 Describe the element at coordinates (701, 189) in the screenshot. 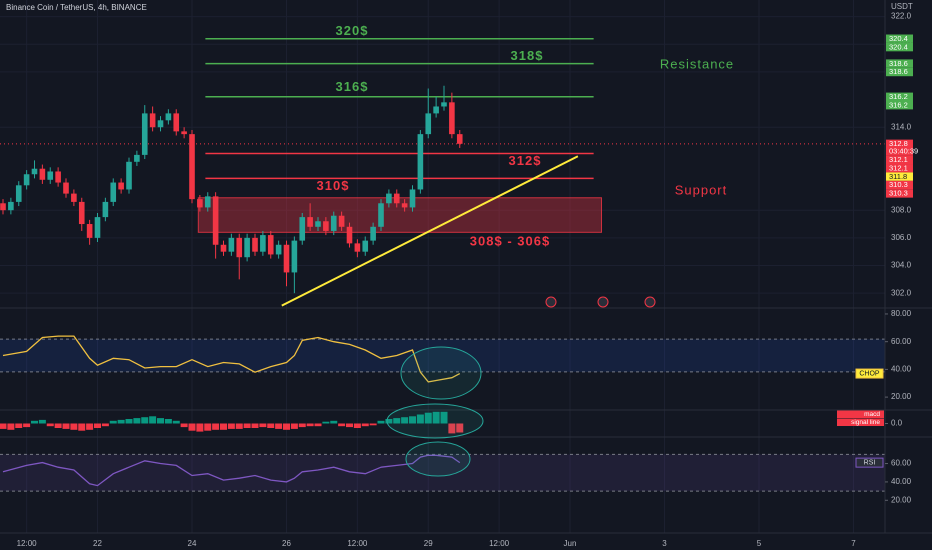

I see `annotation: Support` at that location.